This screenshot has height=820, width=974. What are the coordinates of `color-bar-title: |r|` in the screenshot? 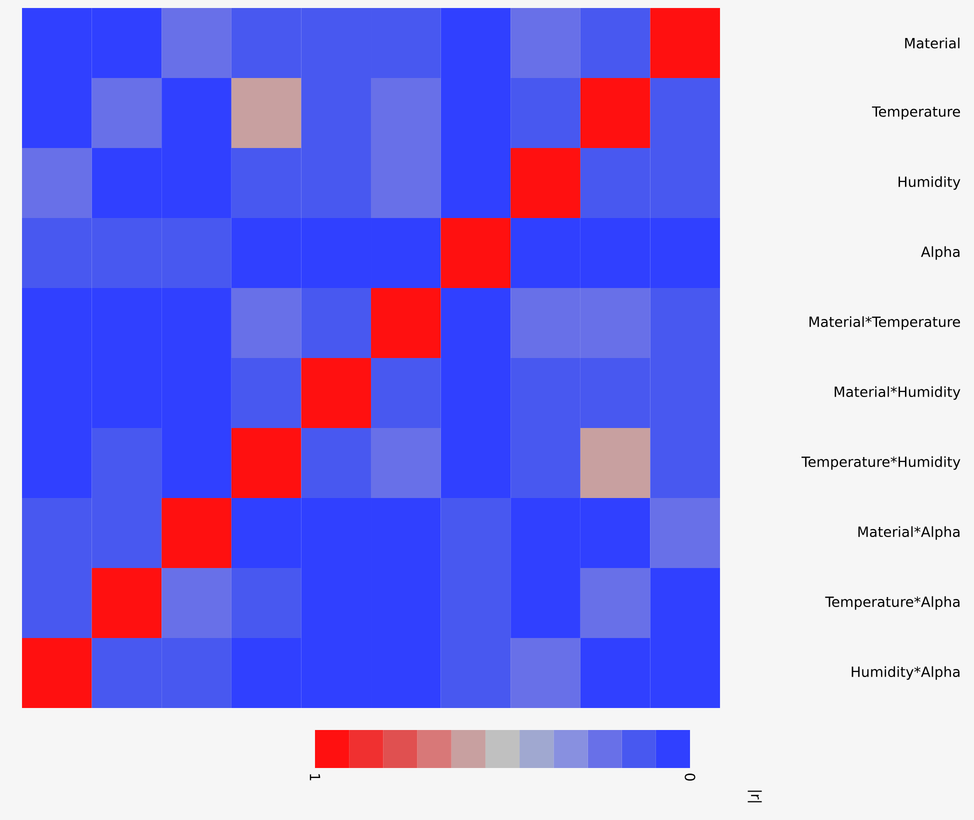 It's located at (755, 796).